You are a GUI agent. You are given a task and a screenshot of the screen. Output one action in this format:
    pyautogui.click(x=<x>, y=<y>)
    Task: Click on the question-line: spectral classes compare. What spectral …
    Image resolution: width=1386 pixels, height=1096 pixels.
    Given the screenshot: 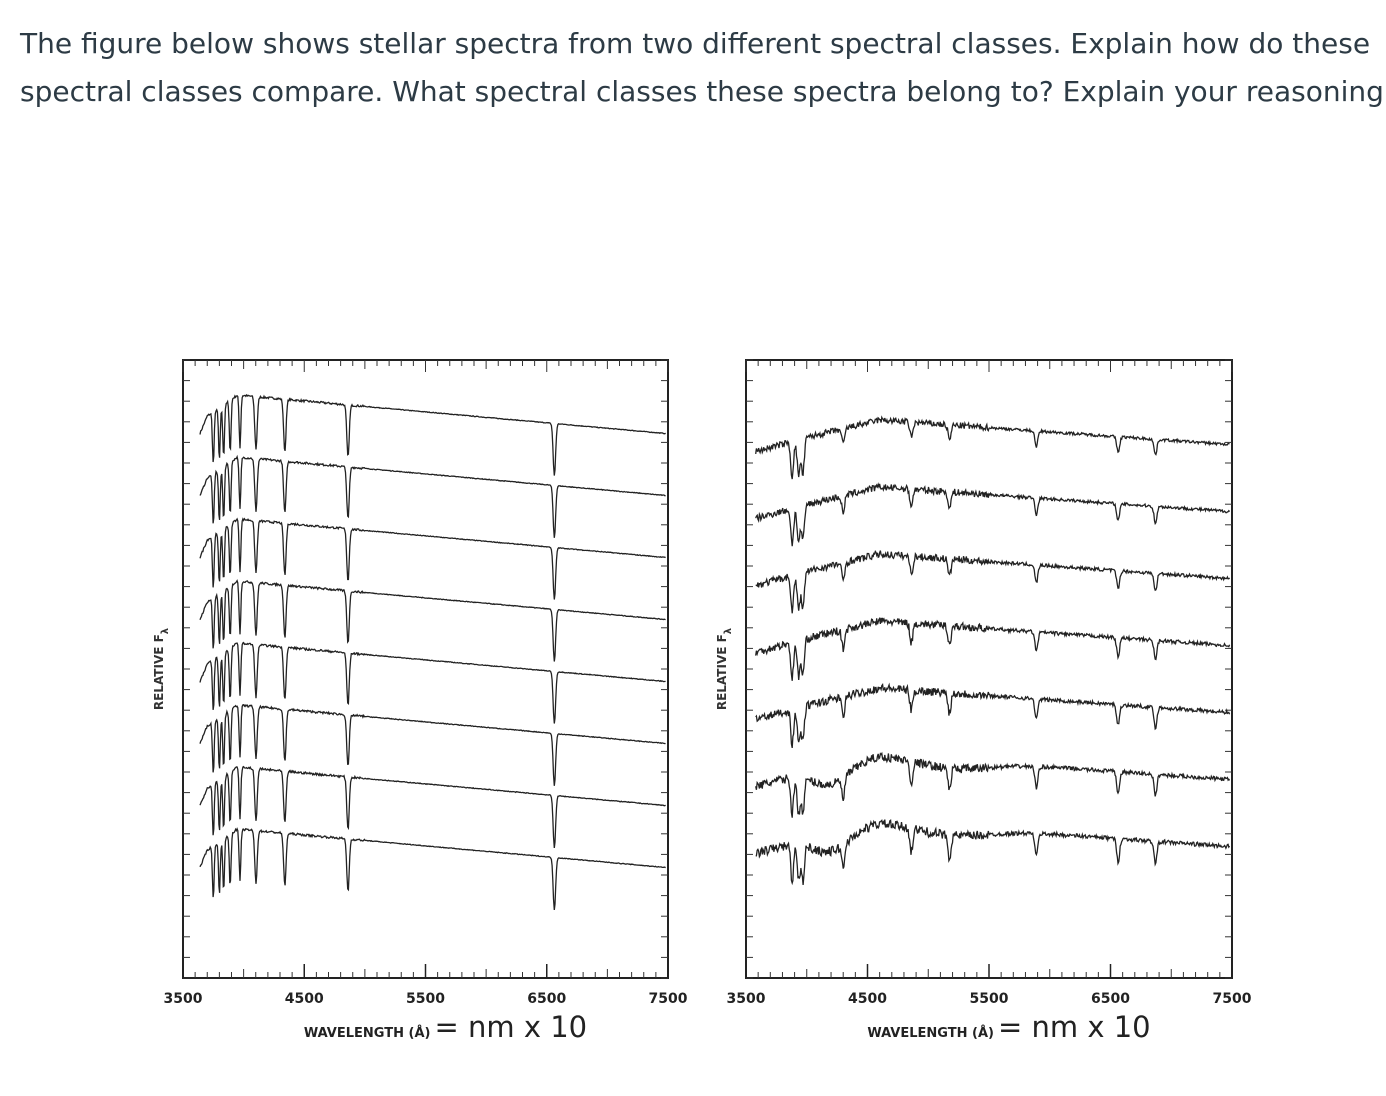 What is the action you would take?
    pyautogui.click(x=703, y=91)
    